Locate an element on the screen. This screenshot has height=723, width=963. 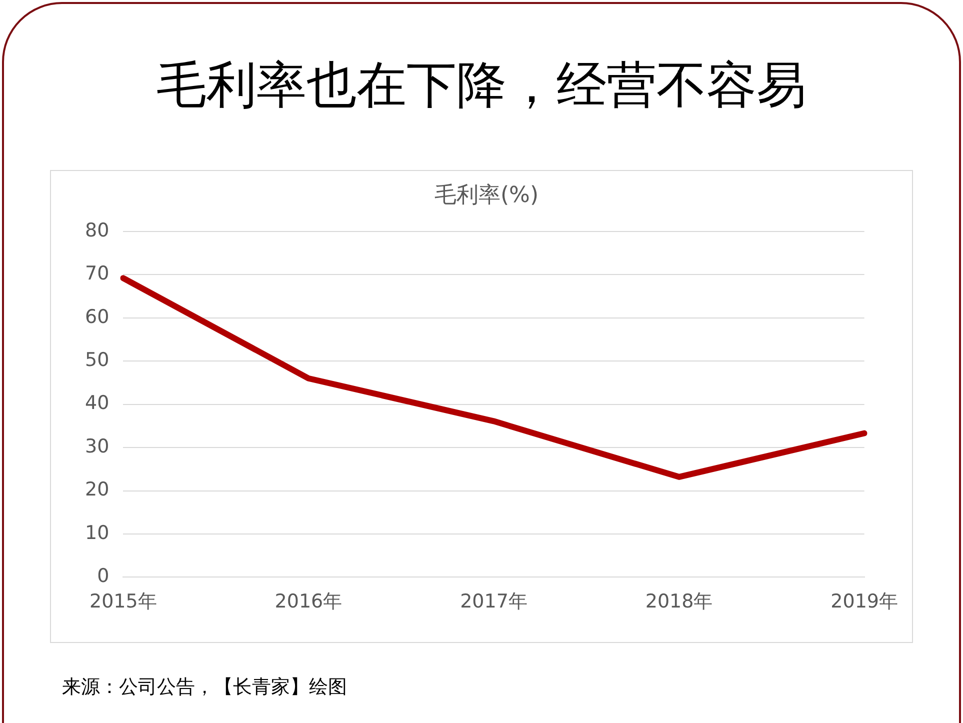
chart-subtitle: 毛利率(%) is located at coordinates (486, 195).